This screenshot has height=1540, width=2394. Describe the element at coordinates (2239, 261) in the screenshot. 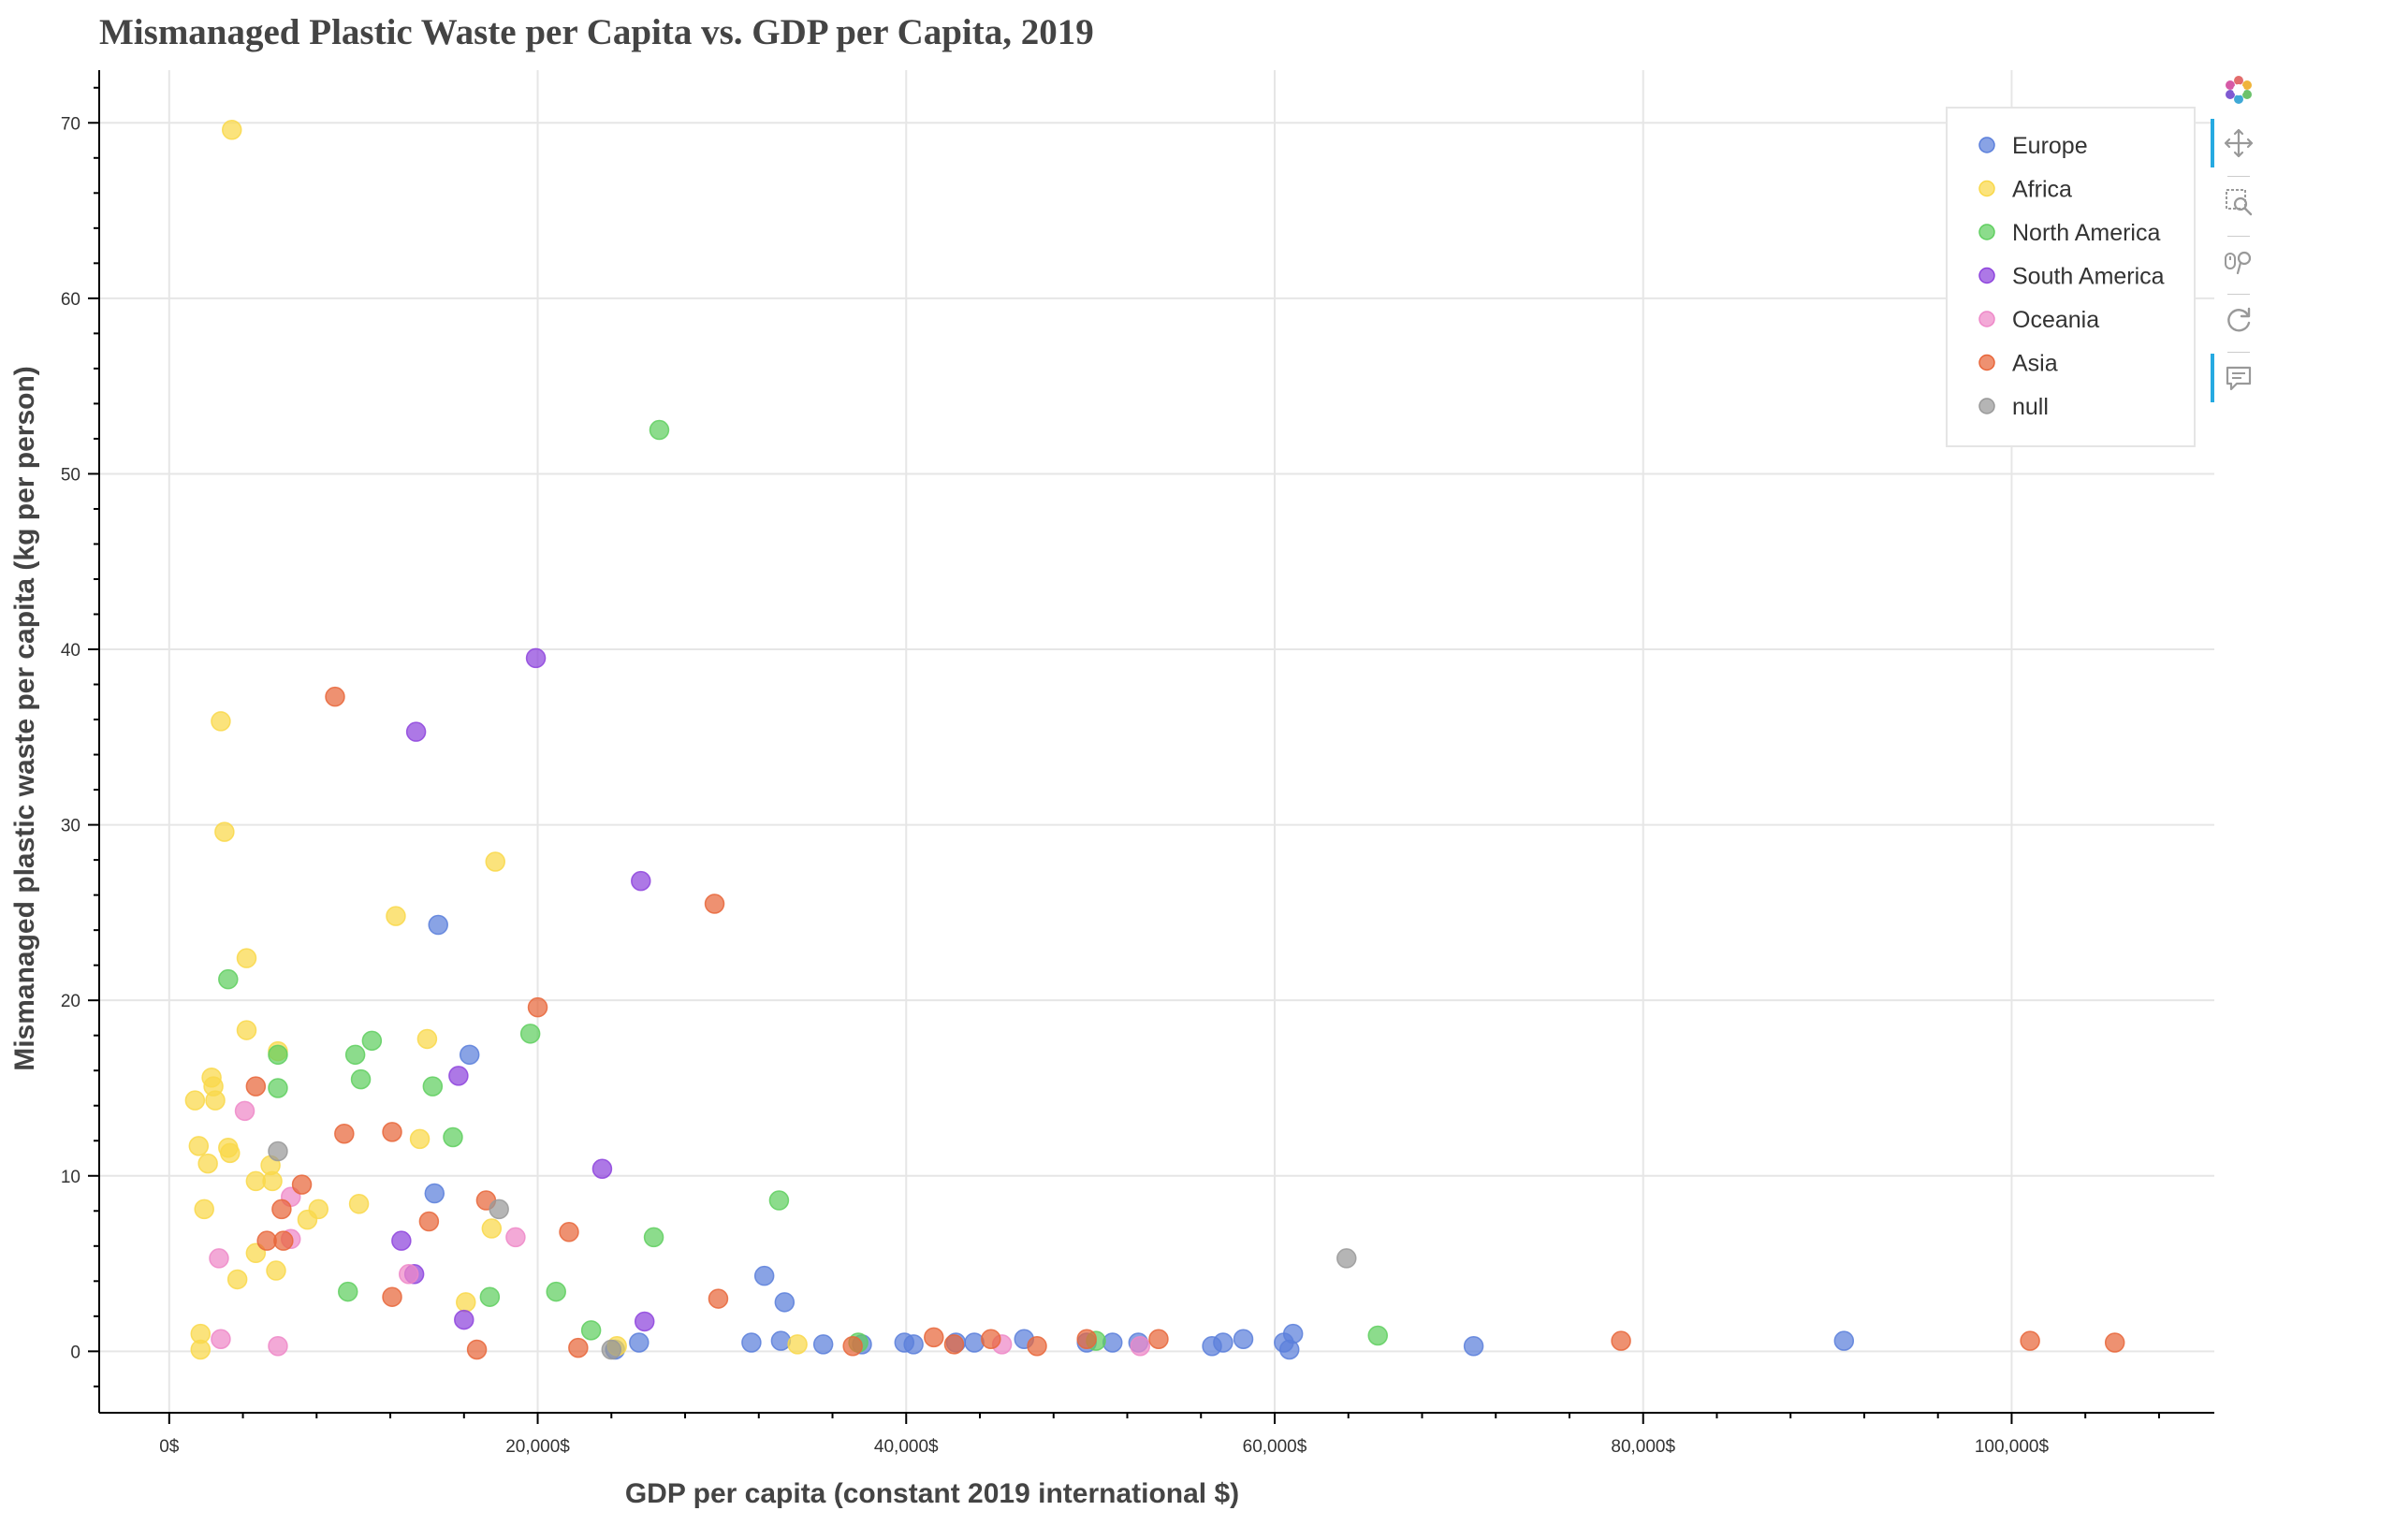

I see `wheel-zoom-tool-button` at that location.